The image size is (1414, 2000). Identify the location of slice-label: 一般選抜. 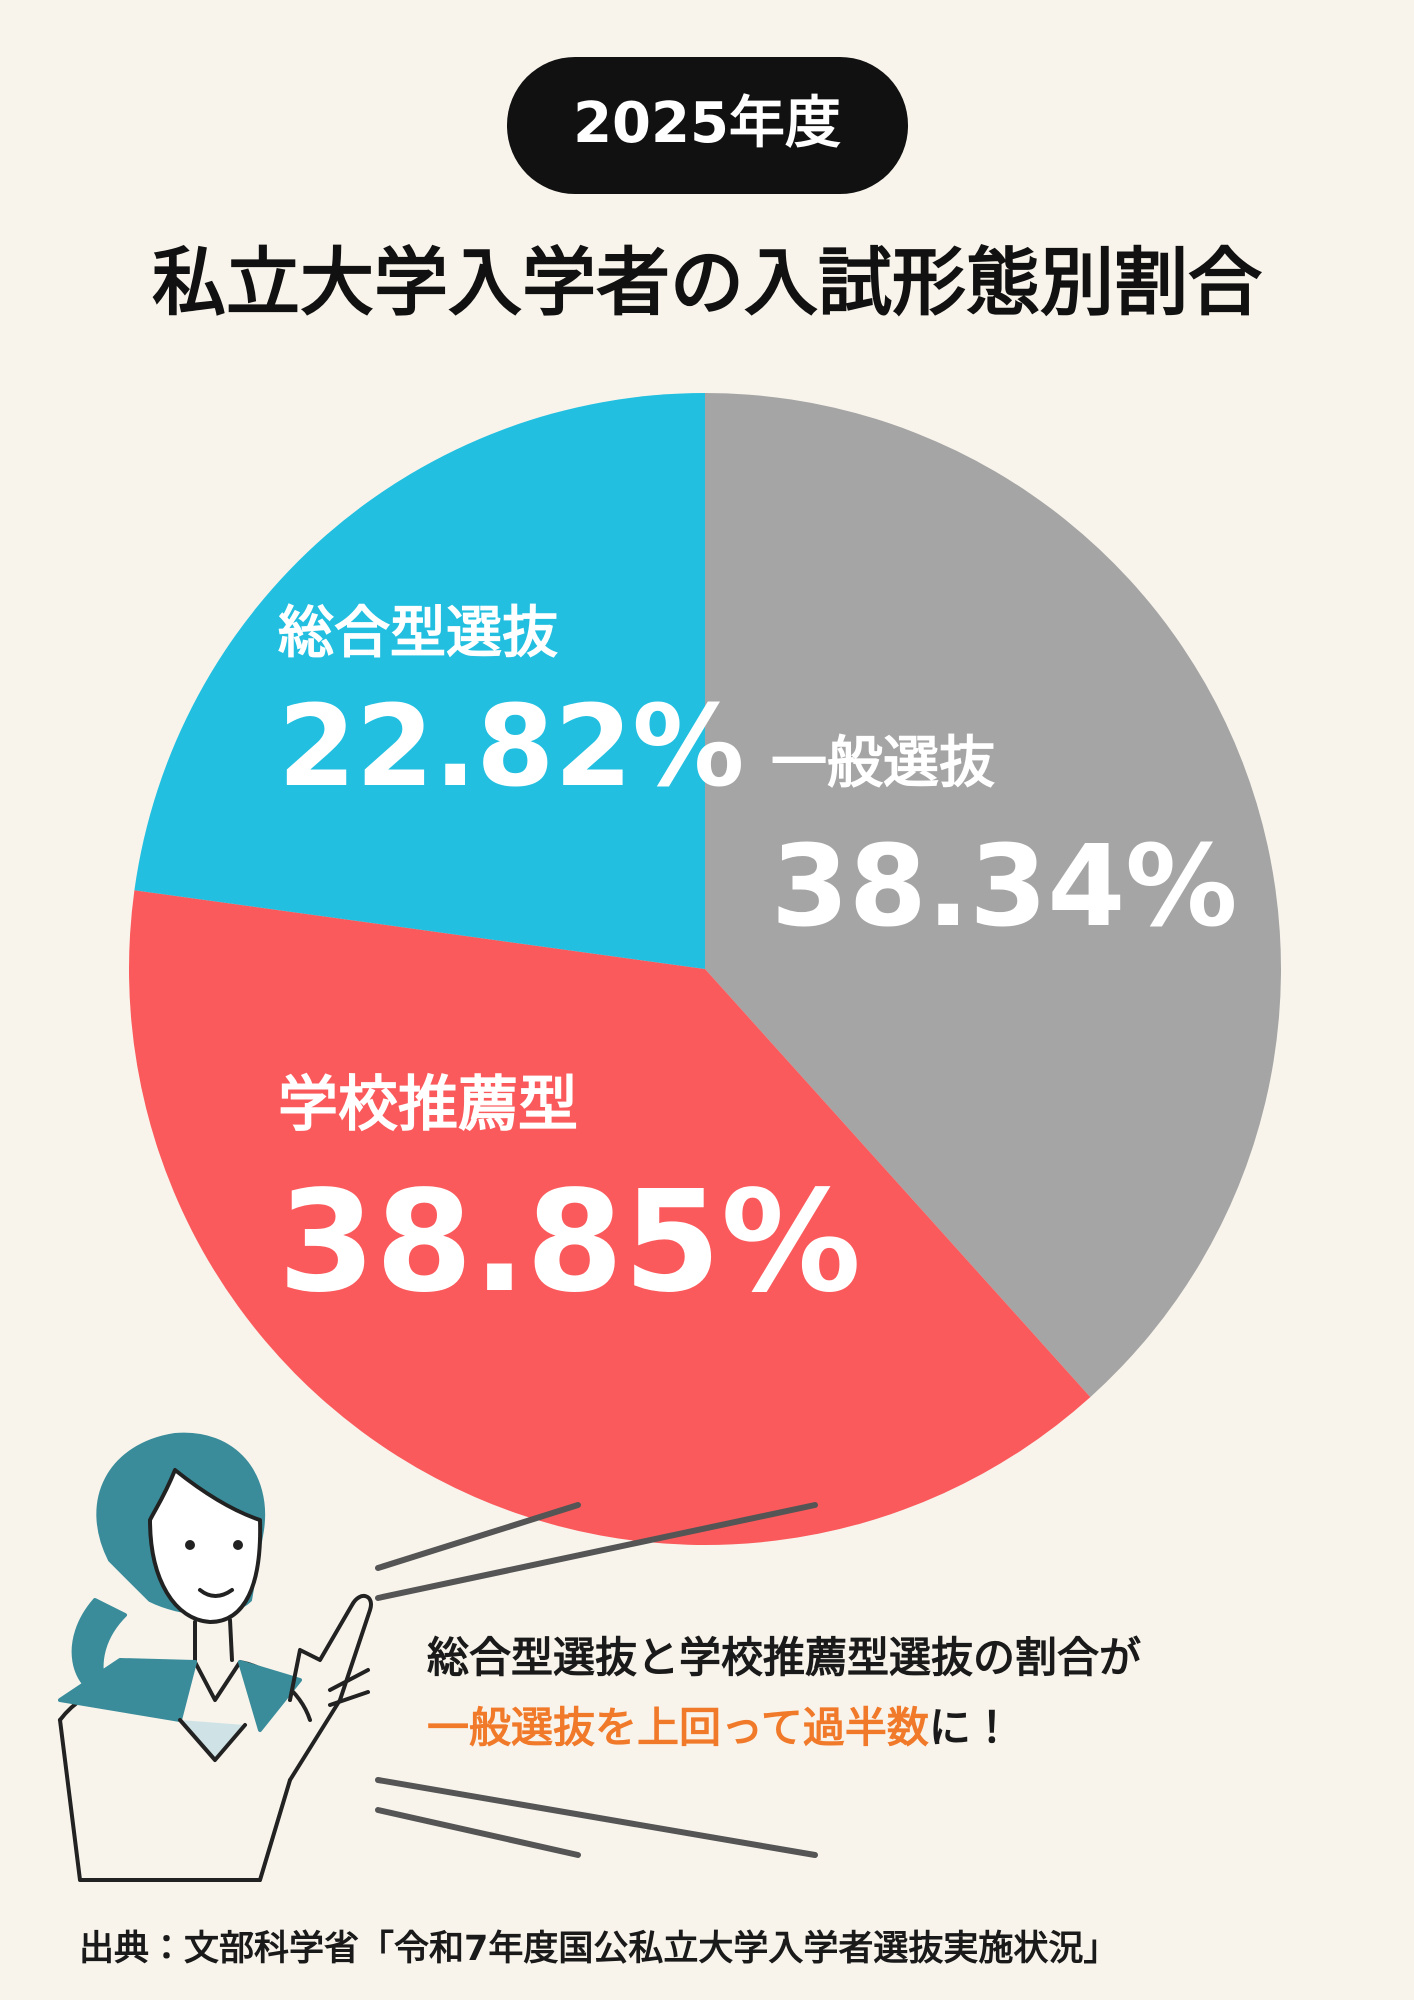
(883, 763).